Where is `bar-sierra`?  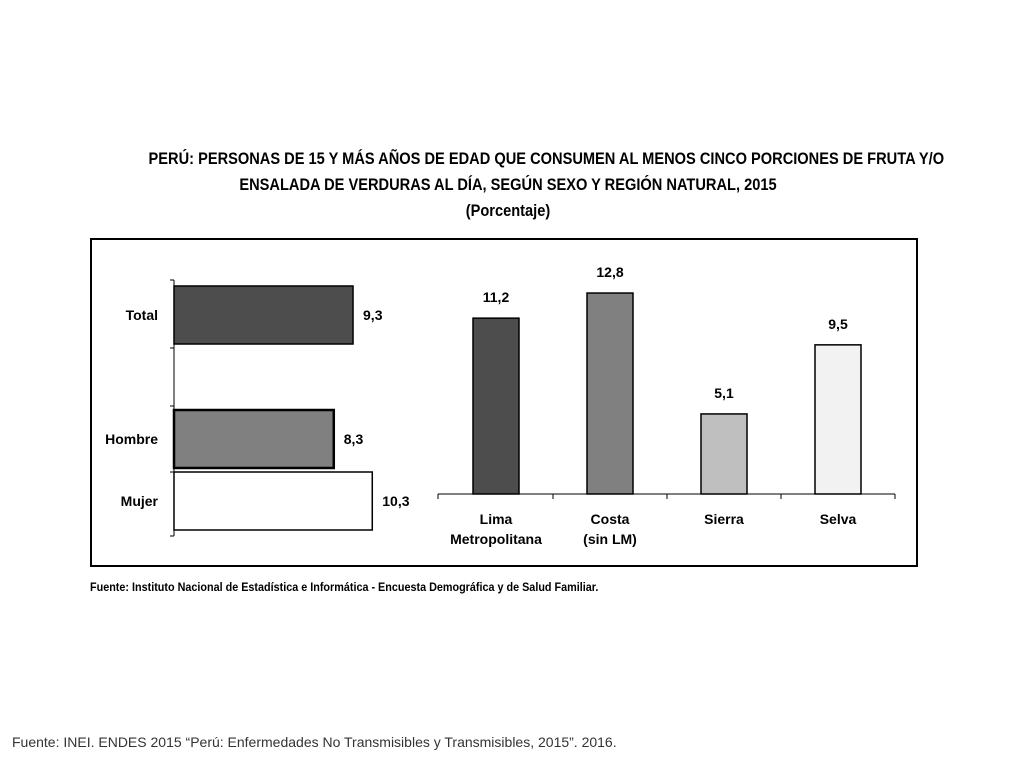 bar-sierra is located at coordinates (724, 454).